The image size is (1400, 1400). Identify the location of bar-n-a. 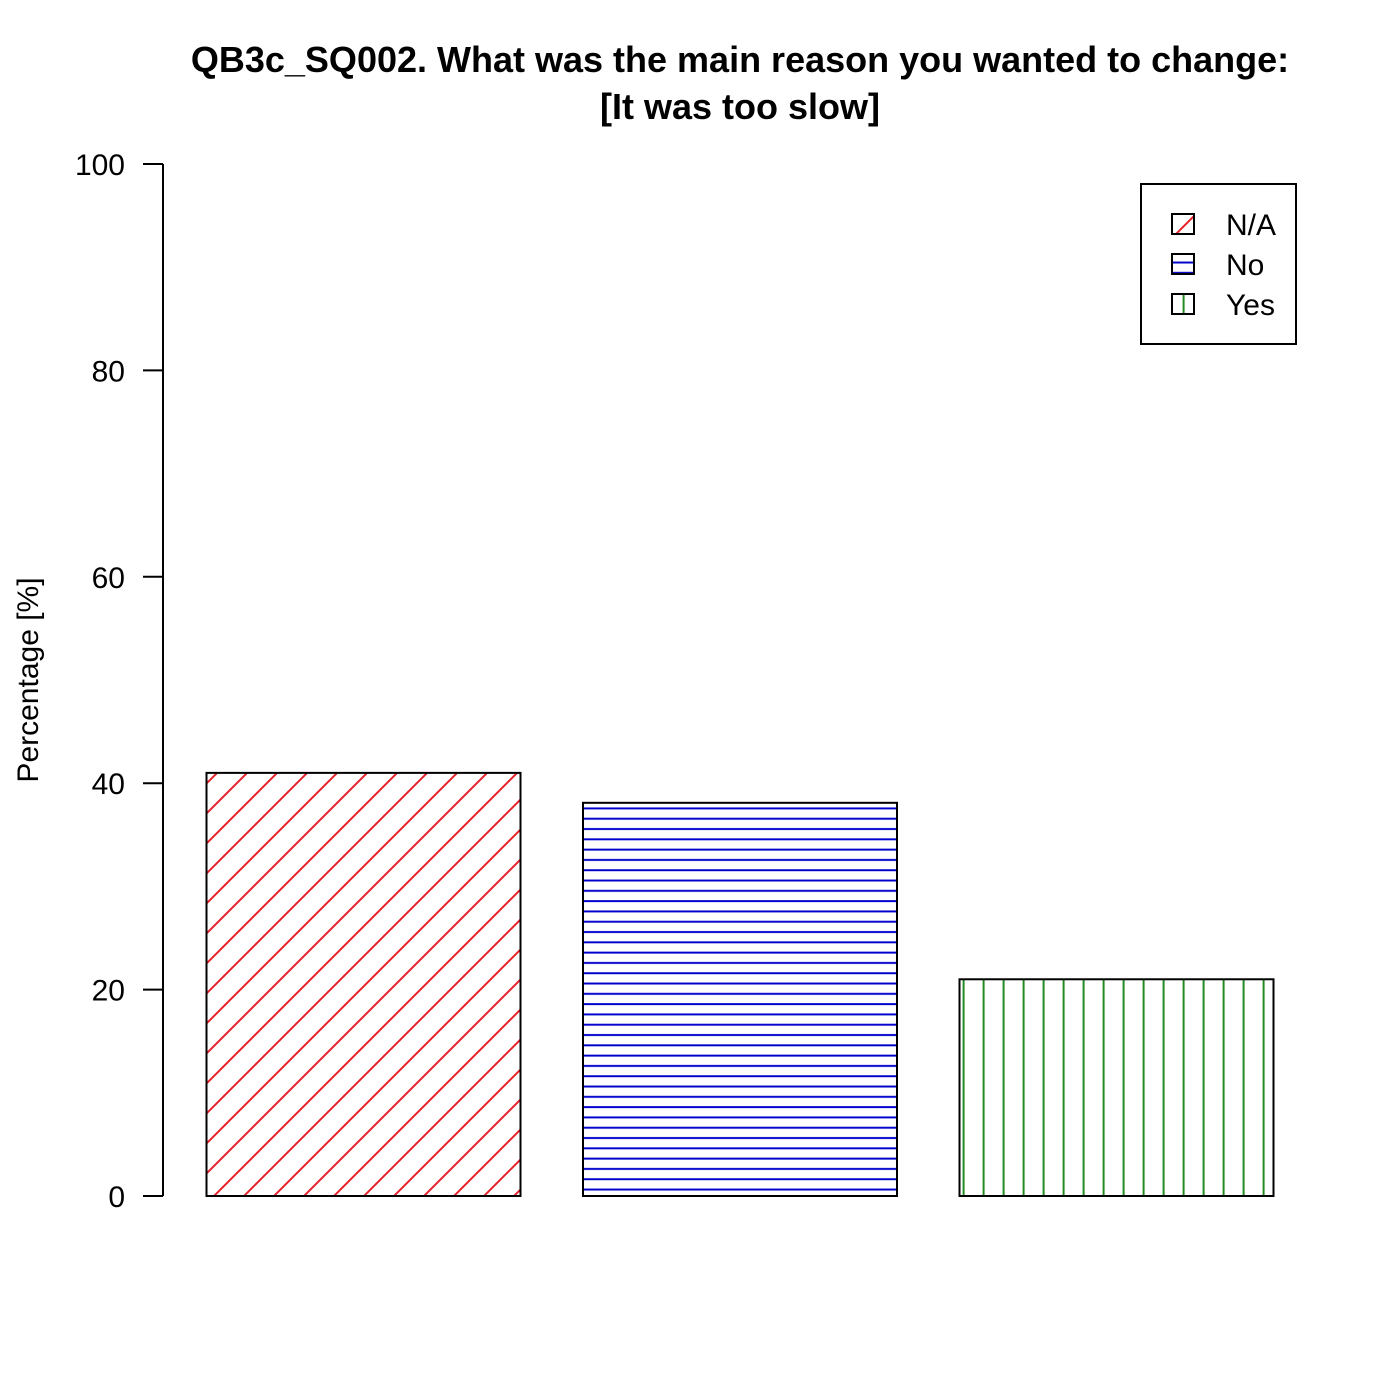
(363, 984).